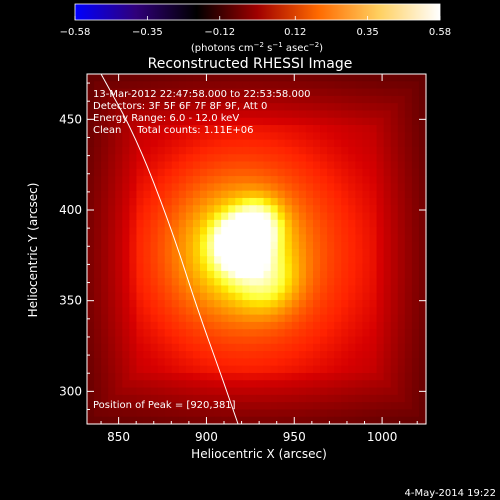  What do you see at coordinates (255, 27) in the screenshot?
I see `colorbar-ticks: −0.58 −0.35 −0.12 0.12 0.35 0.58` at bounding box center [255, 27].